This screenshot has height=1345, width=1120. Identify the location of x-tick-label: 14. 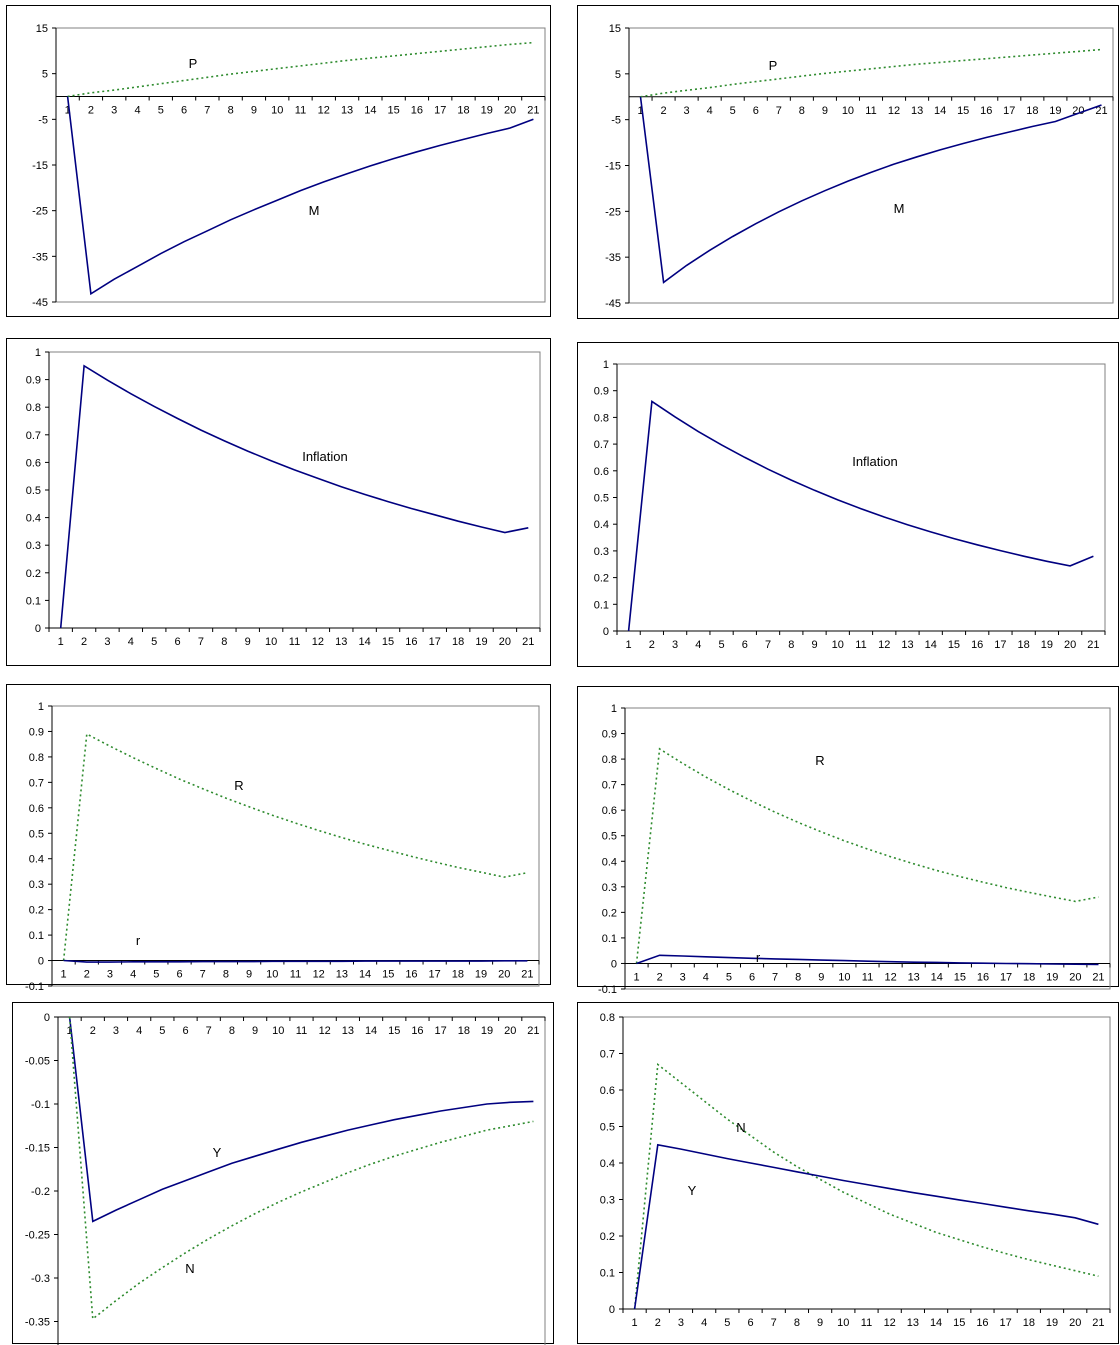
(937, 977).